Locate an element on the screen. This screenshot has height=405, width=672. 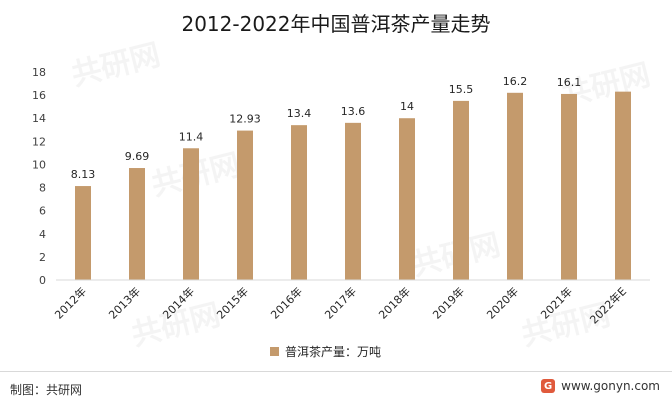
x-tick-label: 2014年 is located at coordinates (178, 302).